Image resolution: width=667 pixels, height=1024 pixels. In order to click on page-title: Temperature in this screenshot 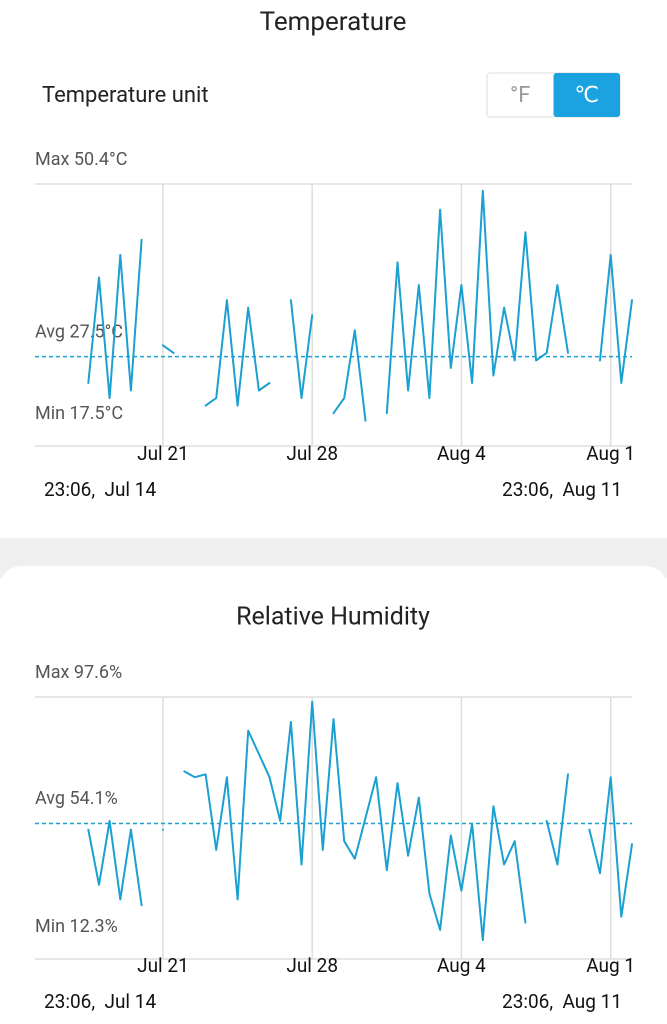, I will do `click(333, 22)`.